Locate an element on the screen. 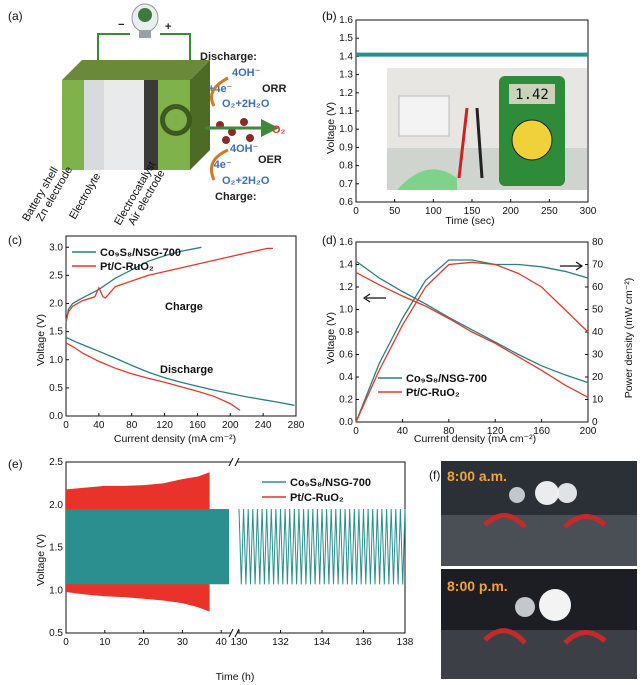 The height and width of the screenshot is (685, 641). photo-morning-time: 8:00 a.m. is located at coordinates (477, 476).